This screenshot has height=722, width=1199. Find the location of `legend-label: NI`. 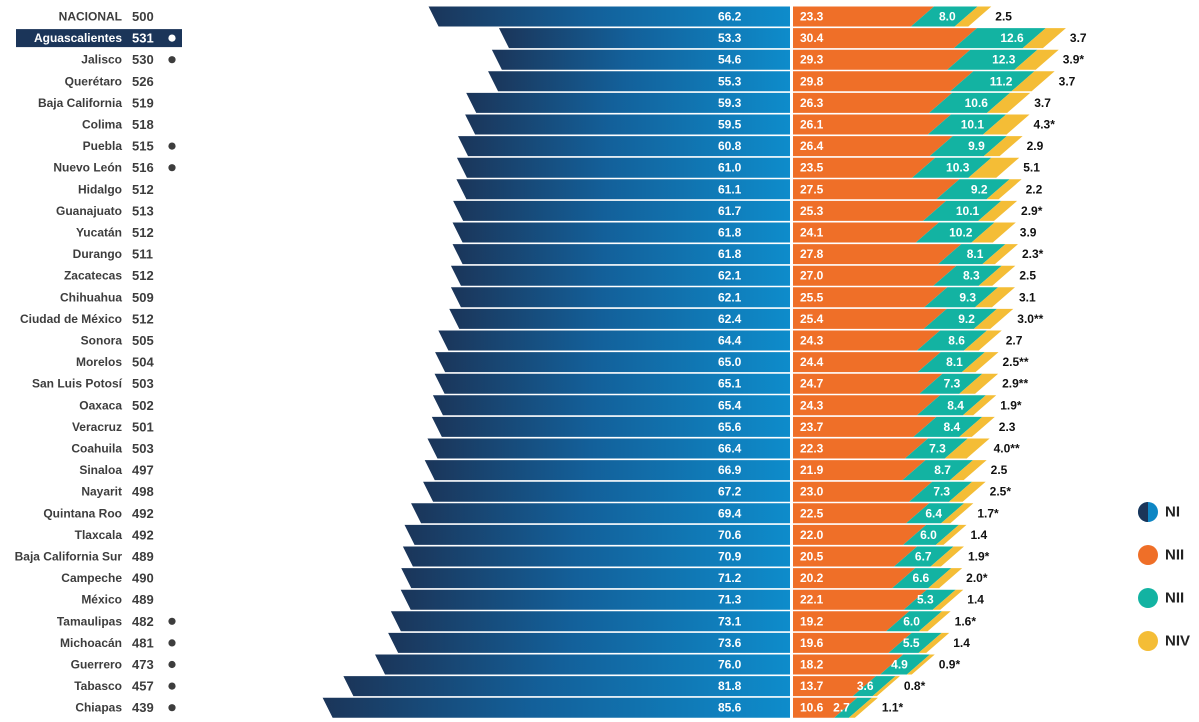

legend-label: NI is located at coordinates (1172, 512).